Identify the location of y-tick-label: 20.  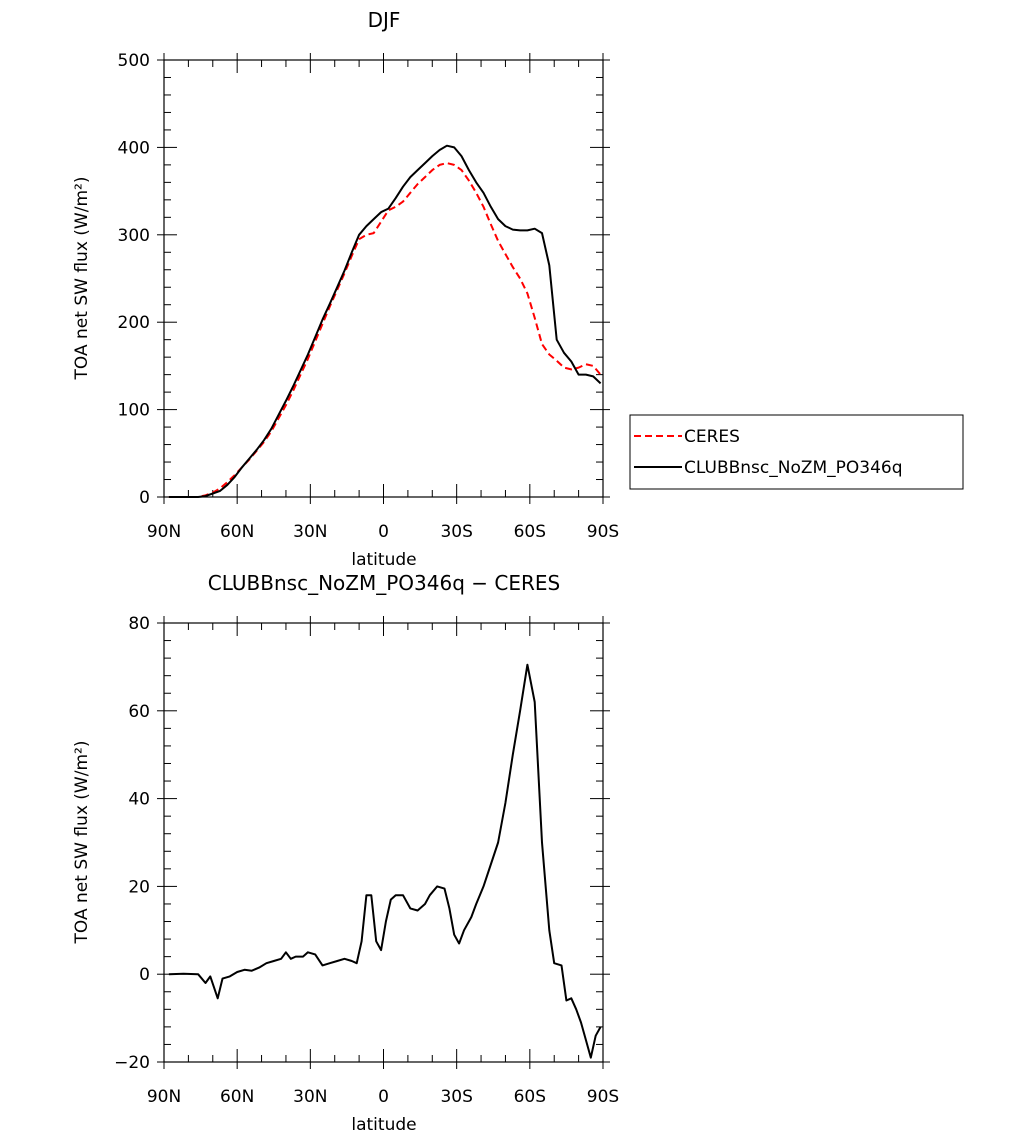
(139, 887).